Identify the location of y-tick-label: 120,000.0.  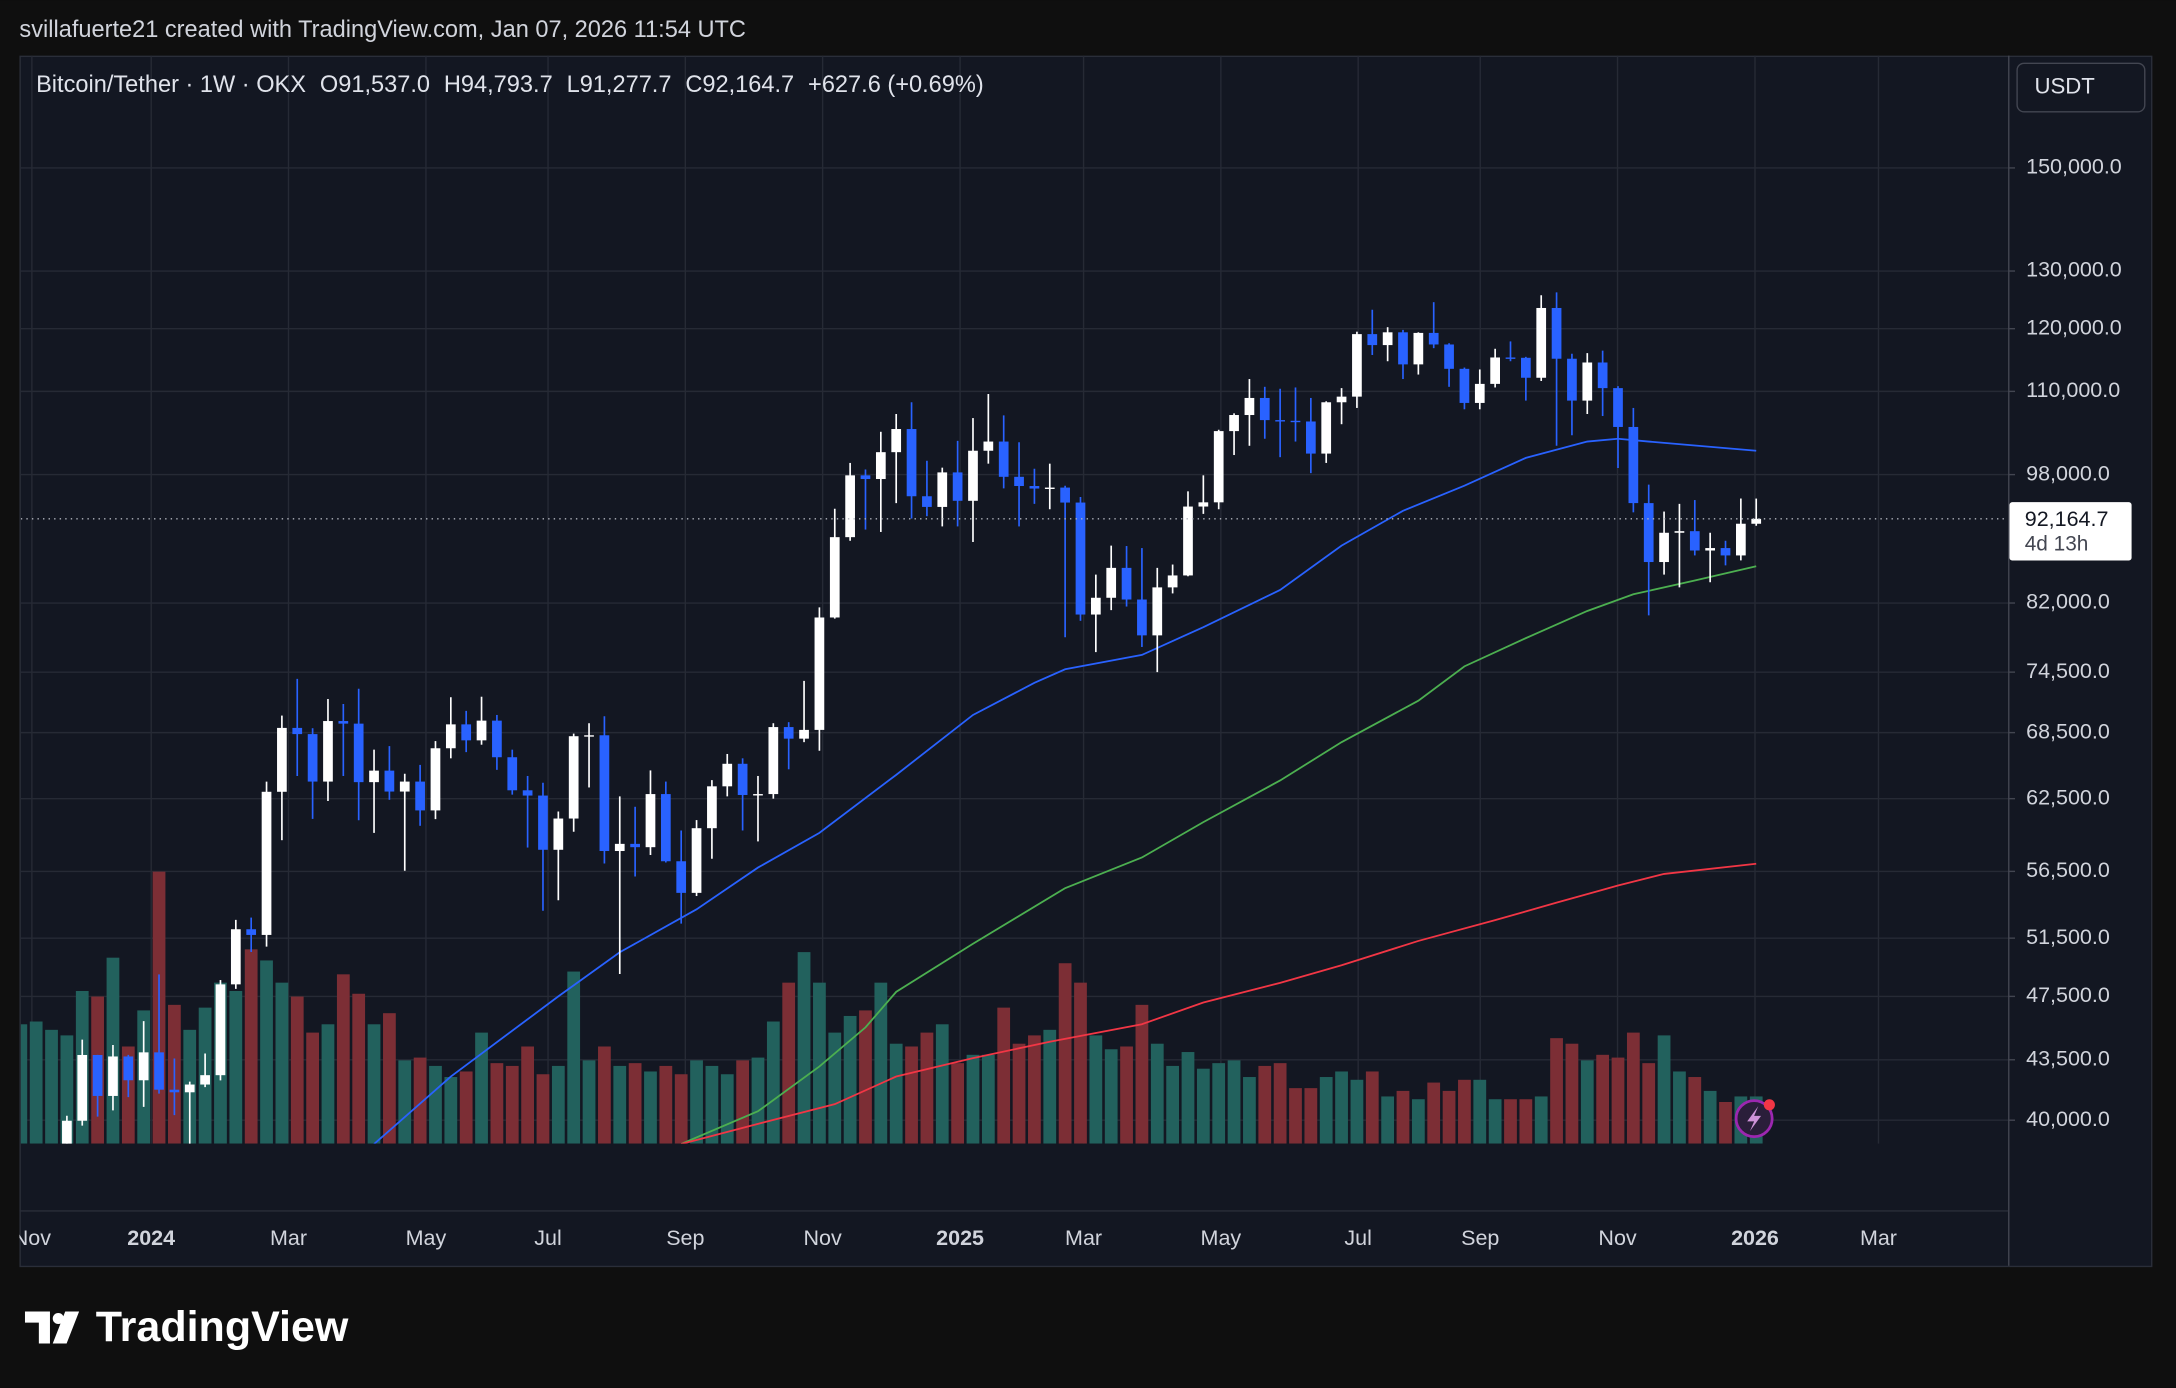
(2074, 327).